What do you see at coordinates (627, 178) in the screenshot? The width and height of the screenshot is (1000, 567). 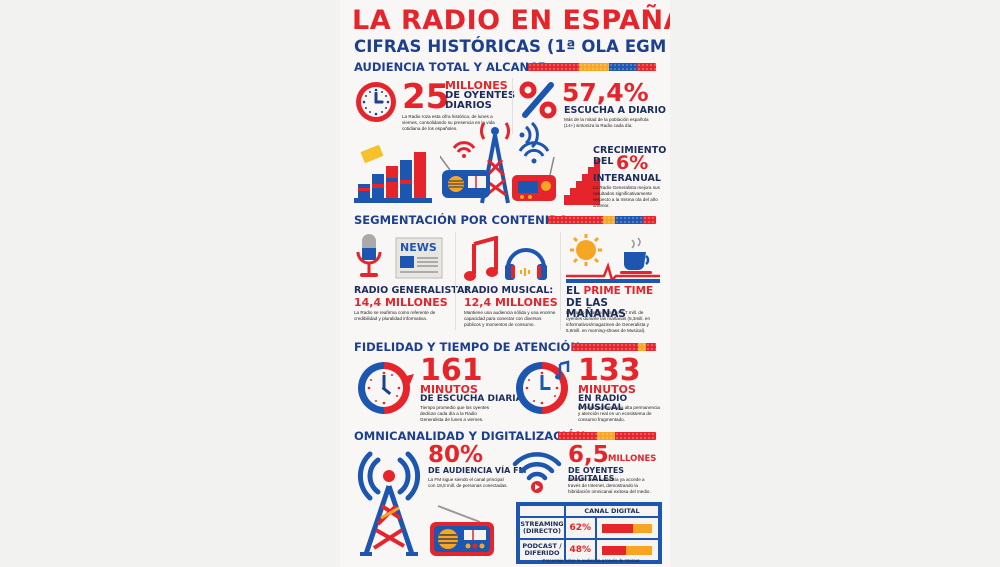 I see `growth-label-3: INTERANUAL` at bounding box center [627, 178].